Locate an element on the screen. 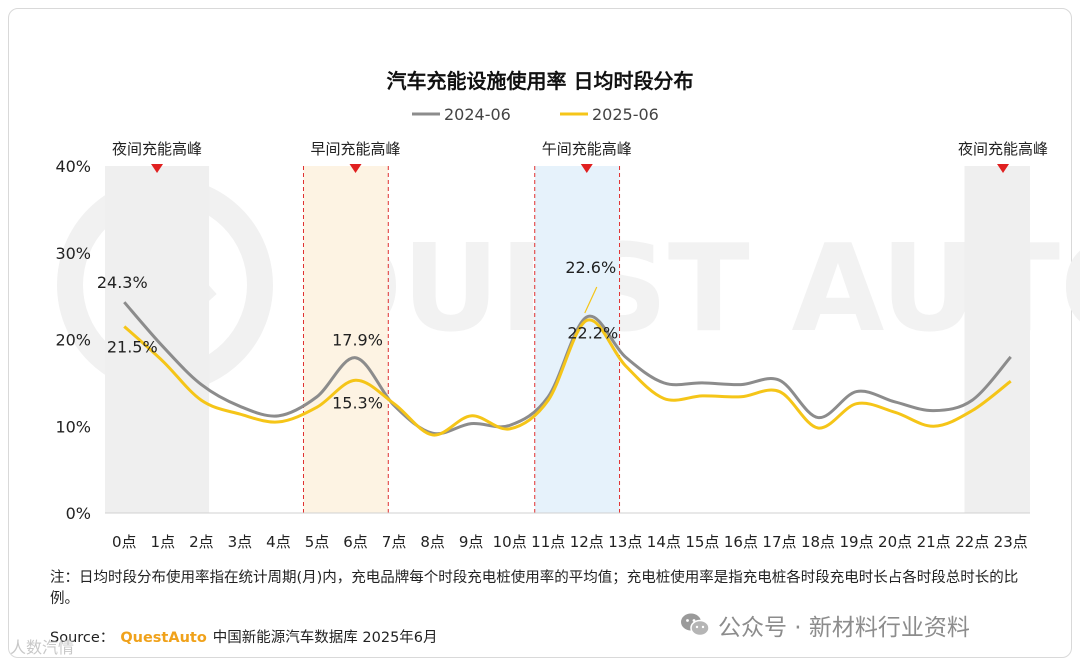  band-blue is located at coordinates (577, 339).